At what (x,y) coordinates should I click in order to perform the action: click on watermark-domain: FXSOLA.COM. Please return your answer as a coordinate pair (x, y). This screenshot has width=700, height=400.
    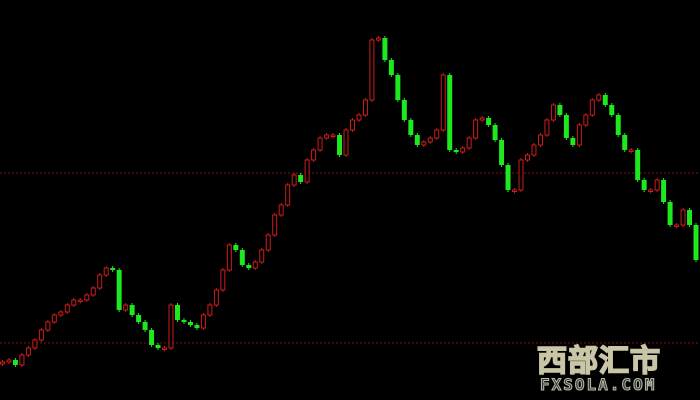
    Looking at the image, I should click on (598, 384).